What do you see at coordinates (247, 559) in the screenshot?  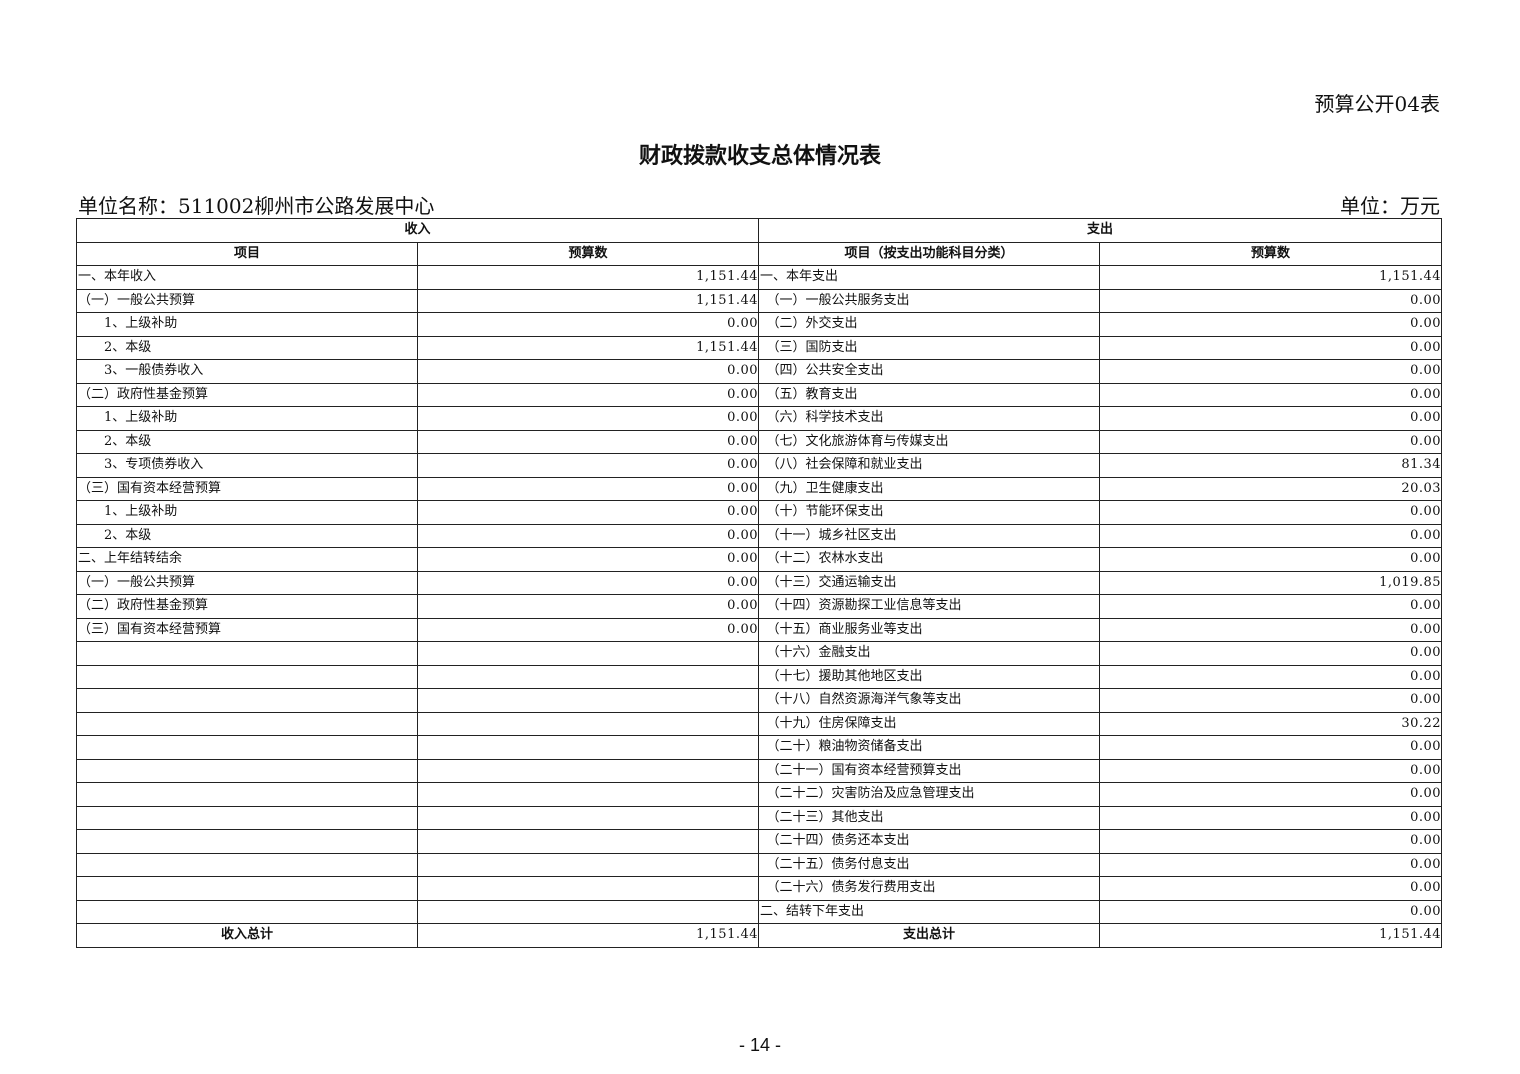 I see `income-item: 二、上年结转结余` at bounding box center [247, 559].